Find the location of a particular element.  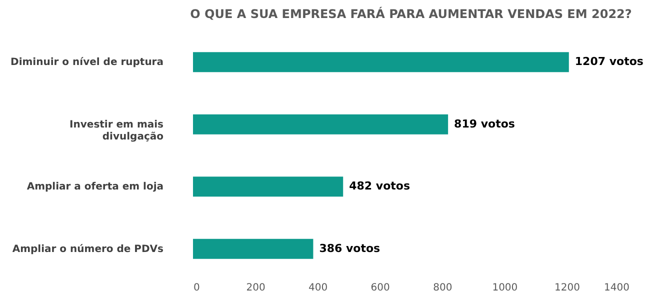

x-tick-label: 1000 is located at coordinates (505, 288).